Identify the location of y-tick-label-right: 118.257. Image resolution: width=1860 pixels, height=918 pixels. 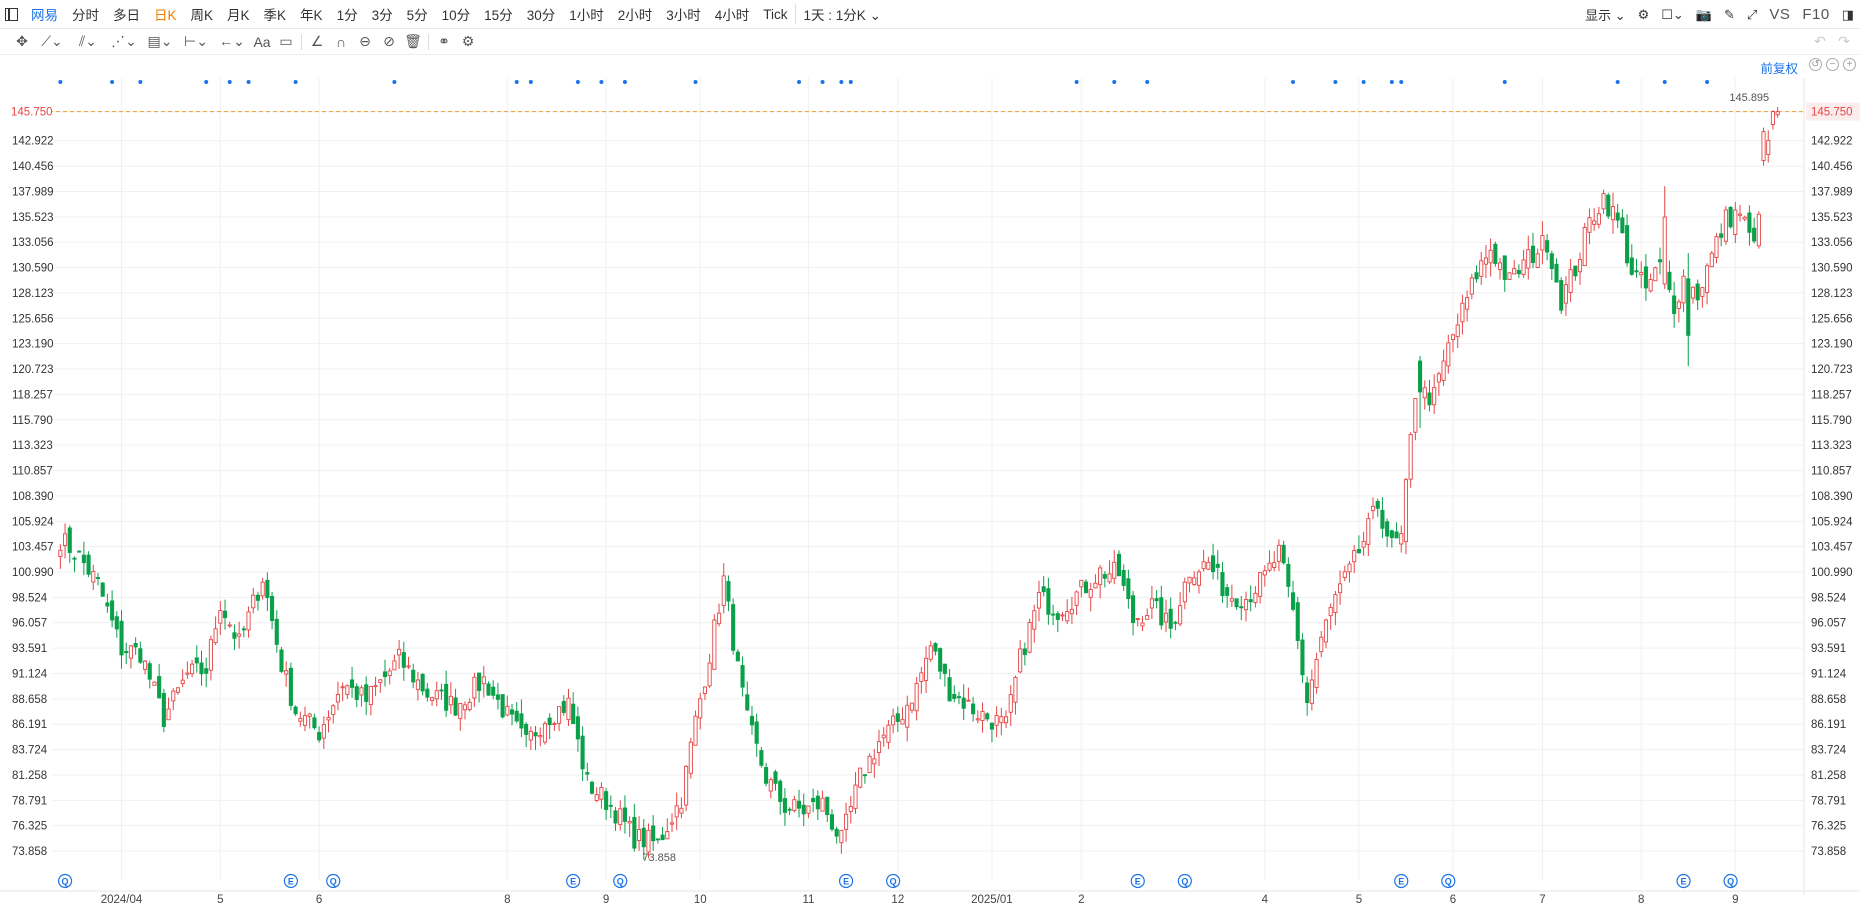
(1831, 395).